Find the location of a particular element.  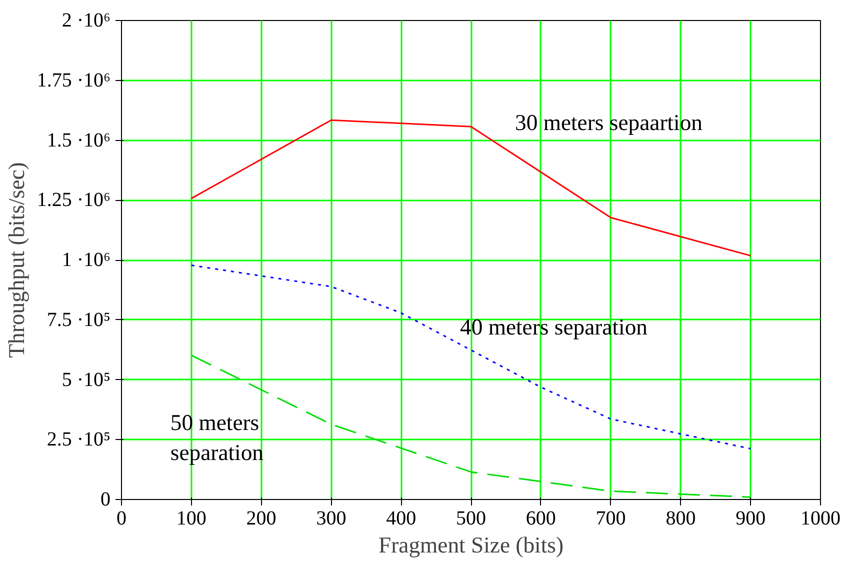

y-tick-label: 1.25 ·10⁶ is located at coordinates (73, 200).